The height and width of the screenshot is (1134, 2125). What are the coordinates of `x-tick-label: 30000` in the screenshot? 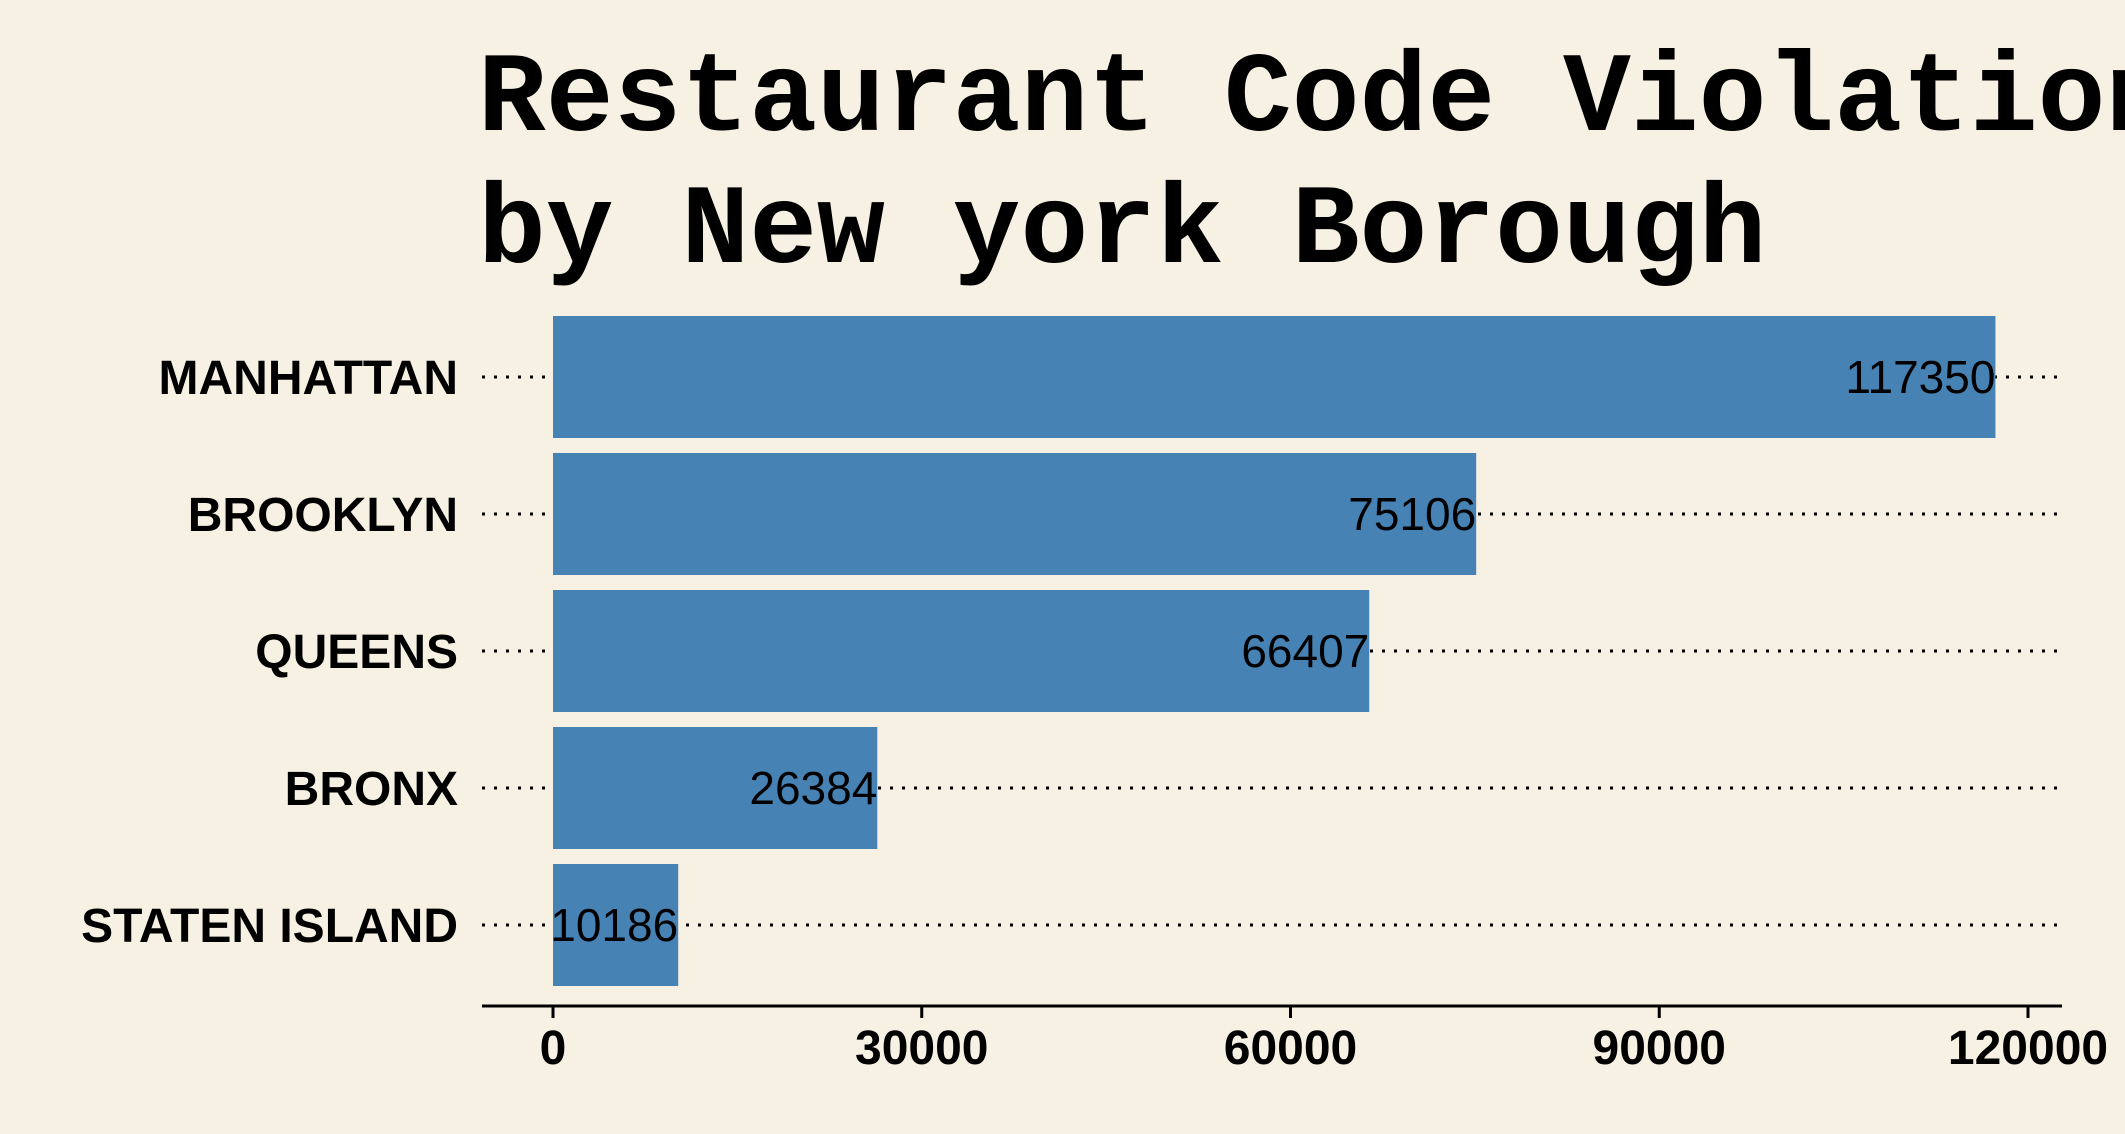 It's located at (921, 1048).